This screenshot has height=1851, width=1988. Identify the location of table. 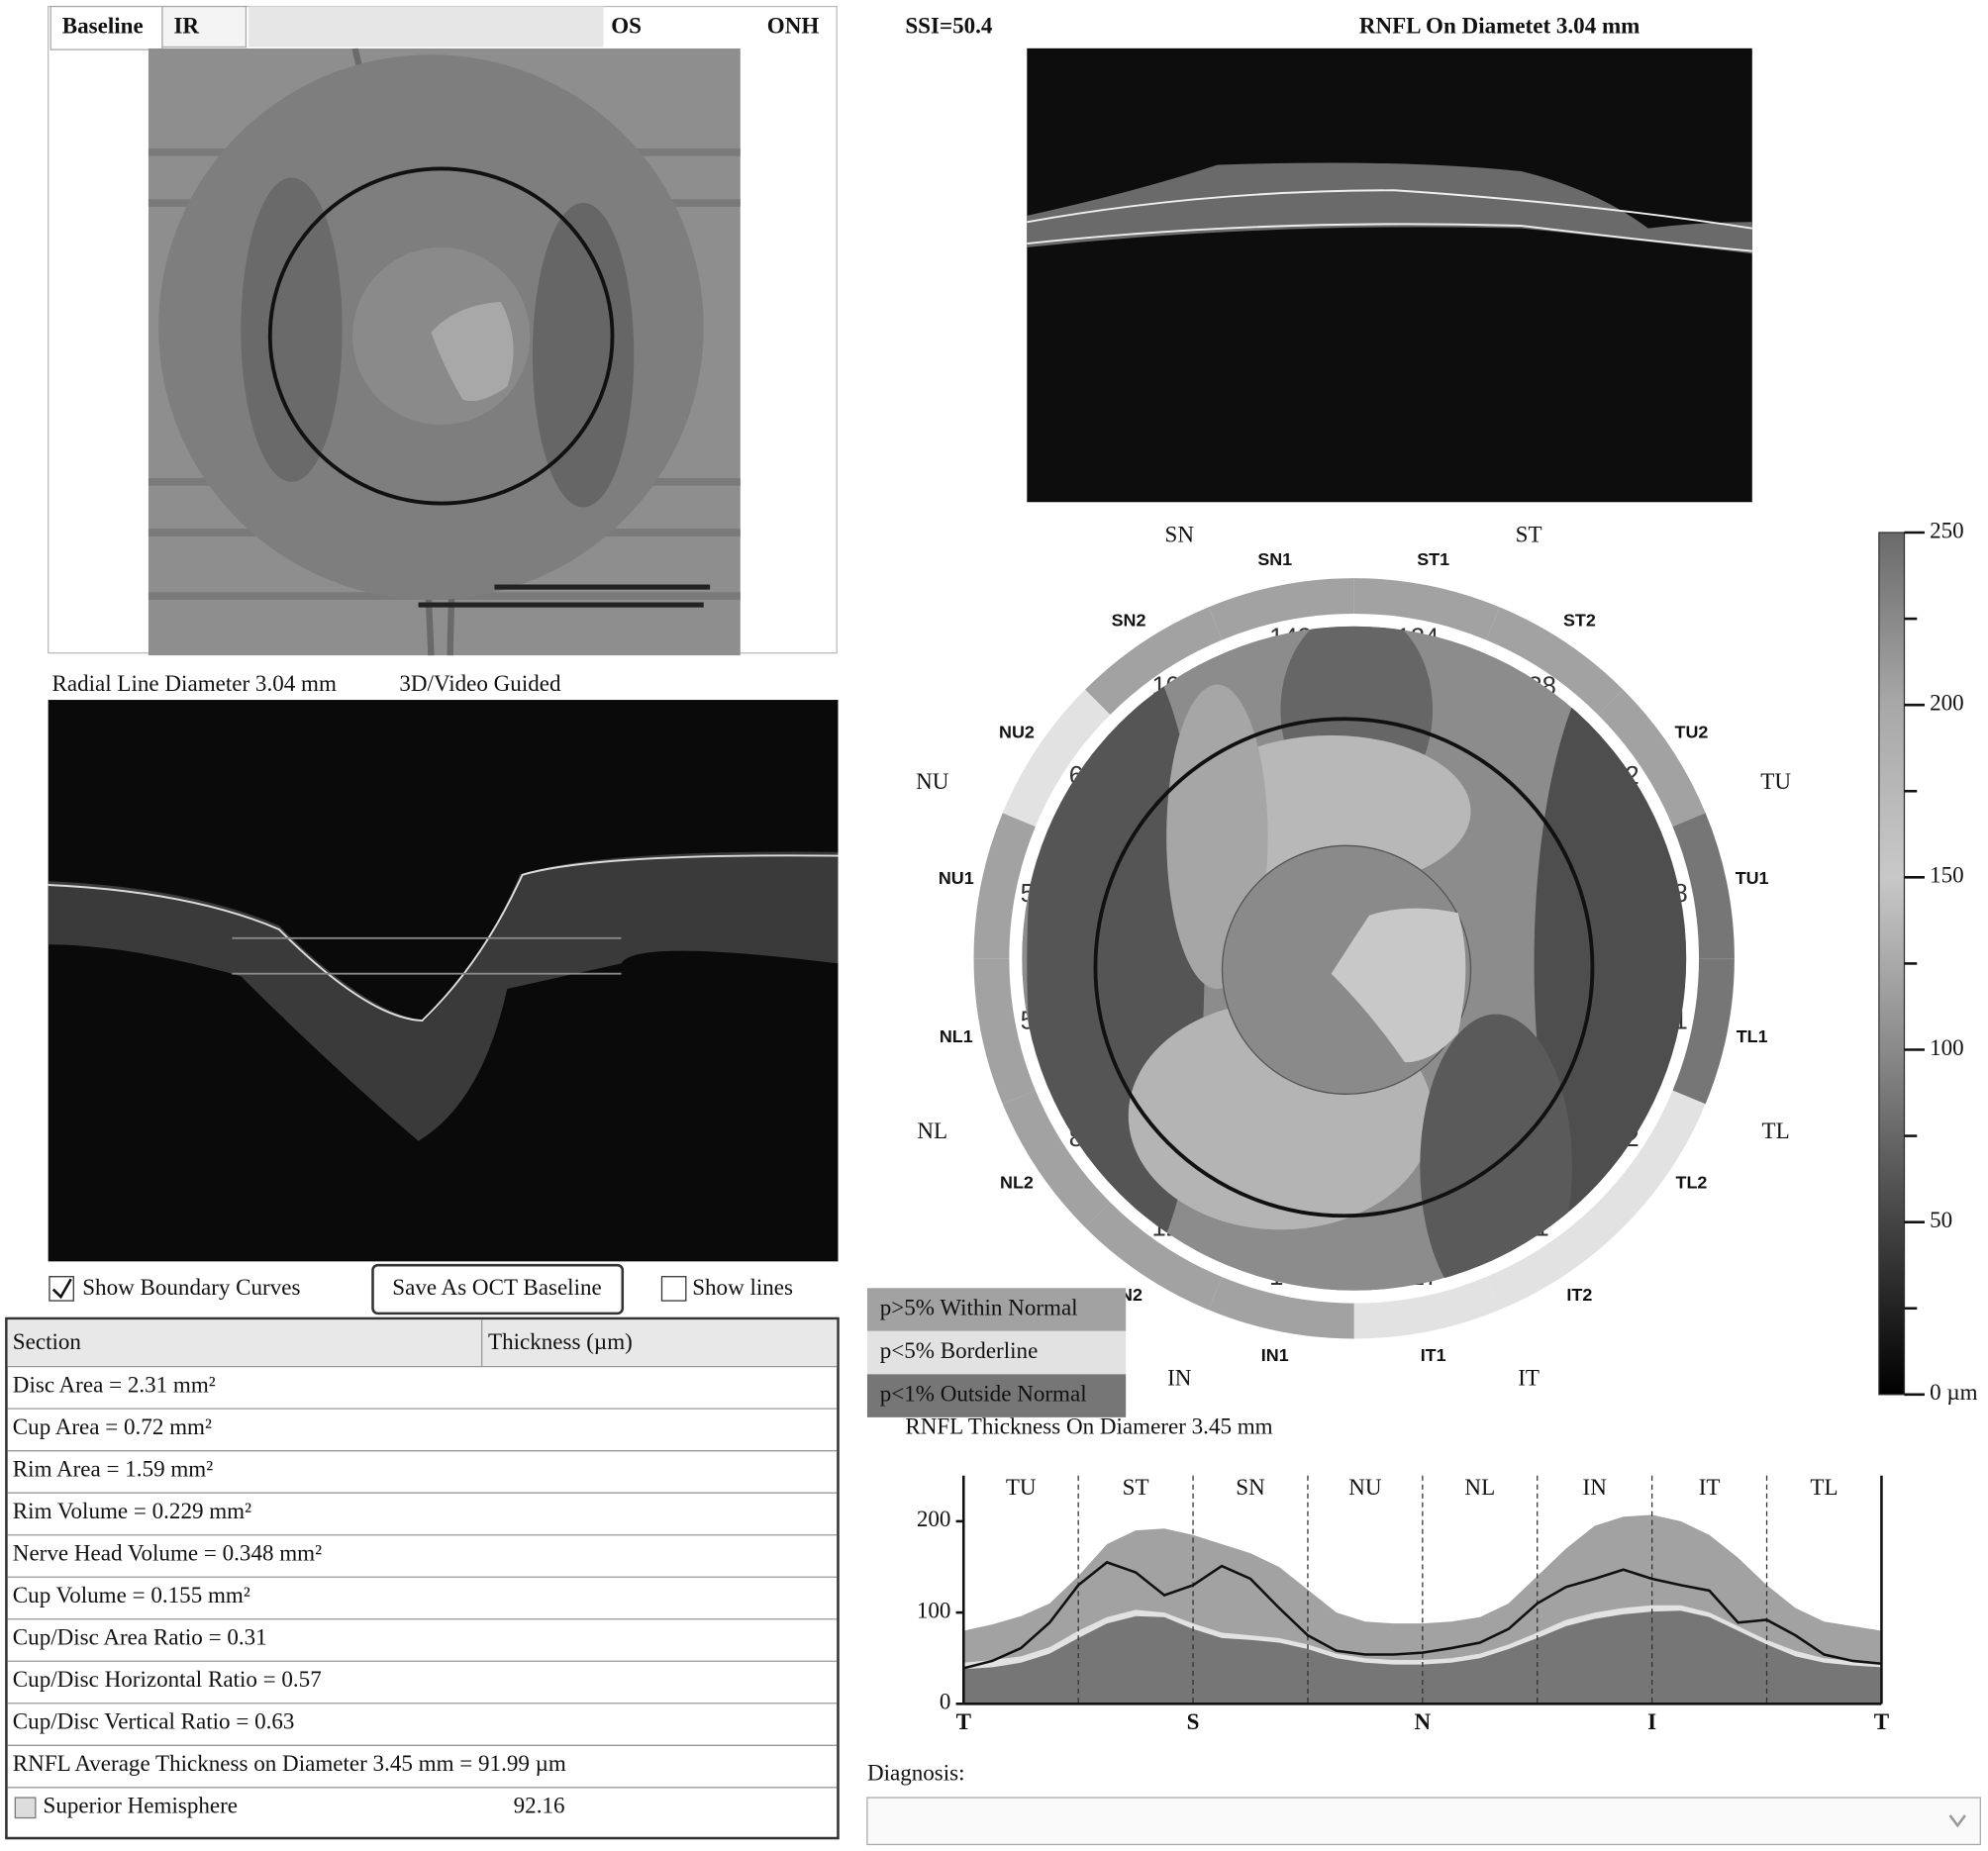
(422, 1578).